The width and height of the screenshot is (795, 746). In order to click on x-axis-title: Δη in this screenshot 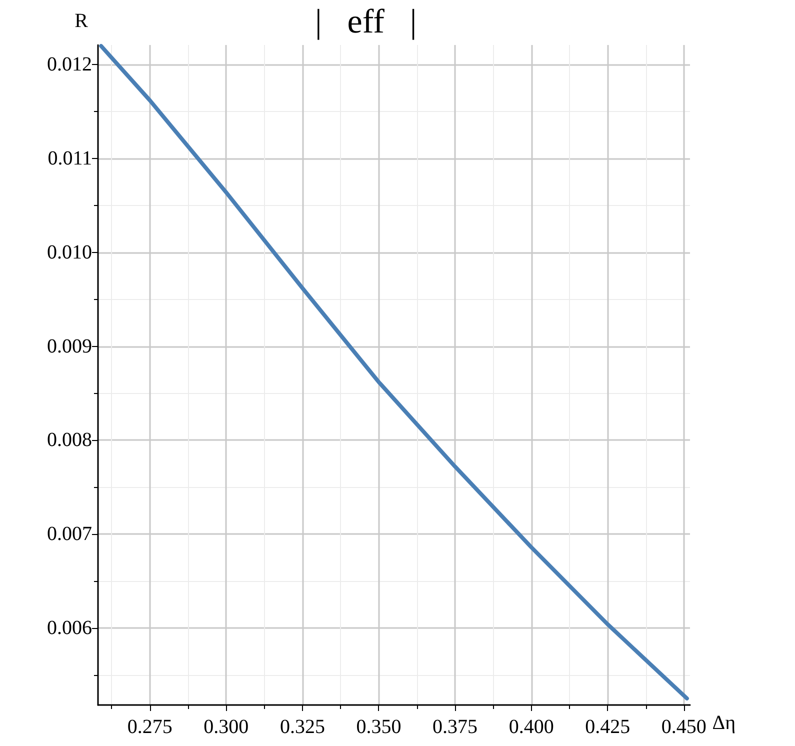, I will do `click(724, 723)`.